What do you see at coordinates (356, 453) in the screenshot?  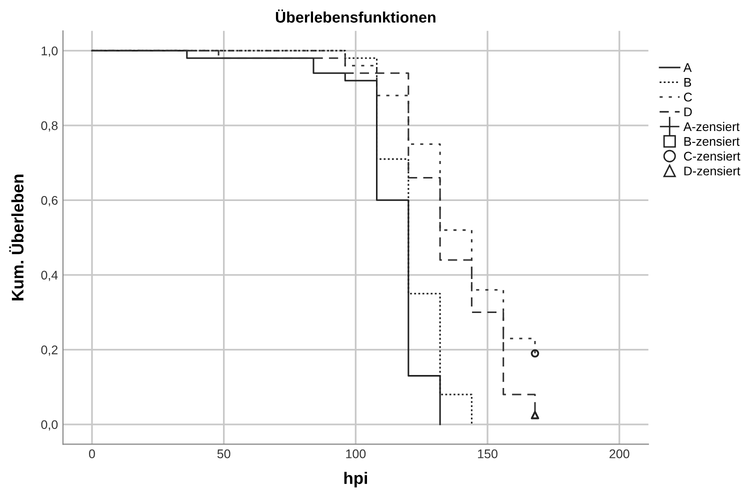 I see `x-tick-label: 100` at bounding box center [356, 453].